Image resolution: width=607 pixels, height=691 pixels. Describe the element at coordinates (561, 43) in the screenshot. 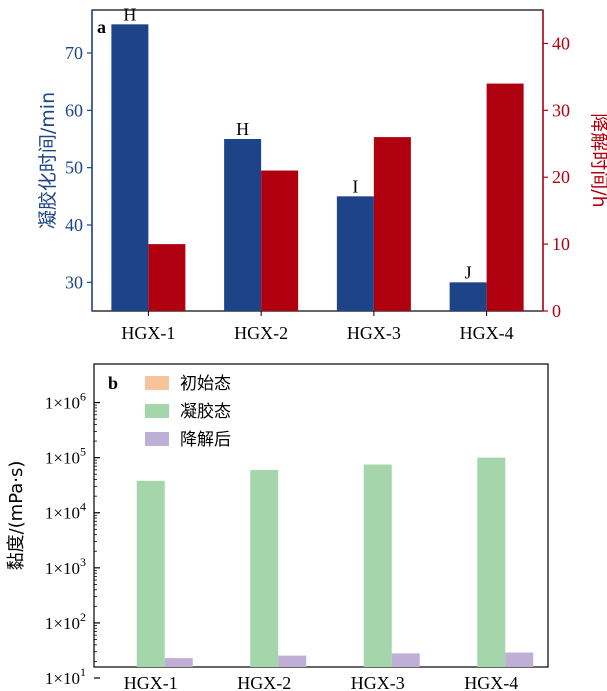

I see `right-tick-label-a: 40` at that location.